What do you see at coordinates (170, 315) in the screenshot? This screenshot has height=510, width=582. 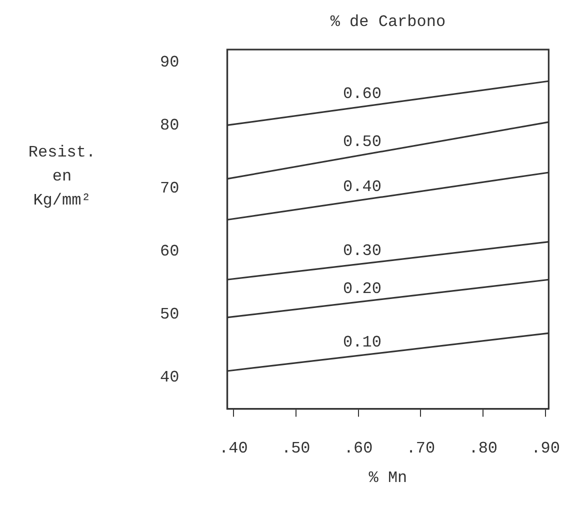 I see `y-tick-label: 50` at bounding box center [170, 315].